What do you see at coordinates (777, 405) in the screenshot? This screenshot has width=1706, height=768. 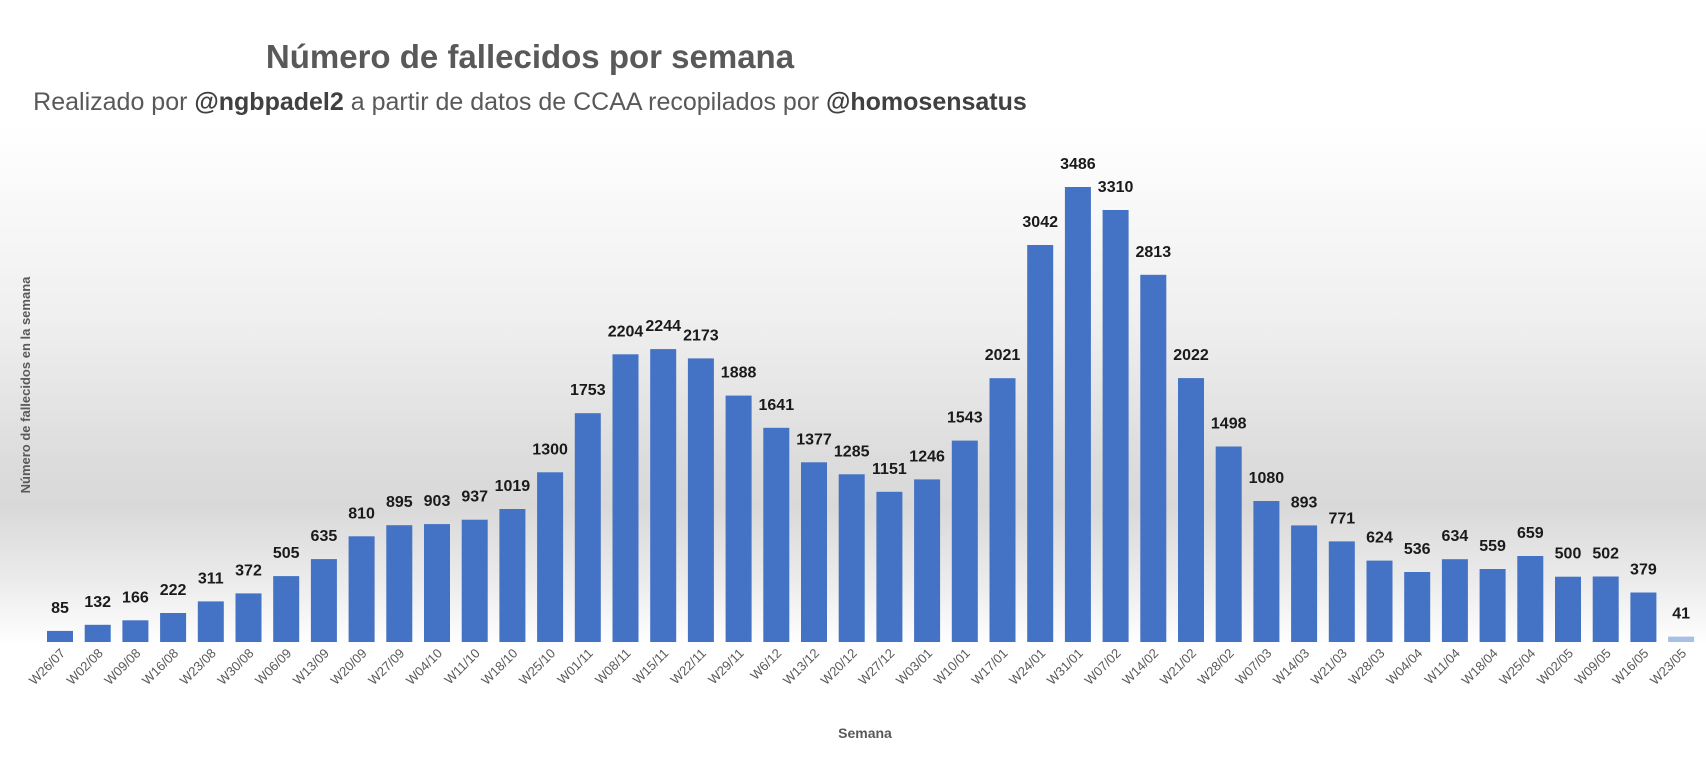 I see `value-label-W6/12: 1641` at bounding box center [777, 405].